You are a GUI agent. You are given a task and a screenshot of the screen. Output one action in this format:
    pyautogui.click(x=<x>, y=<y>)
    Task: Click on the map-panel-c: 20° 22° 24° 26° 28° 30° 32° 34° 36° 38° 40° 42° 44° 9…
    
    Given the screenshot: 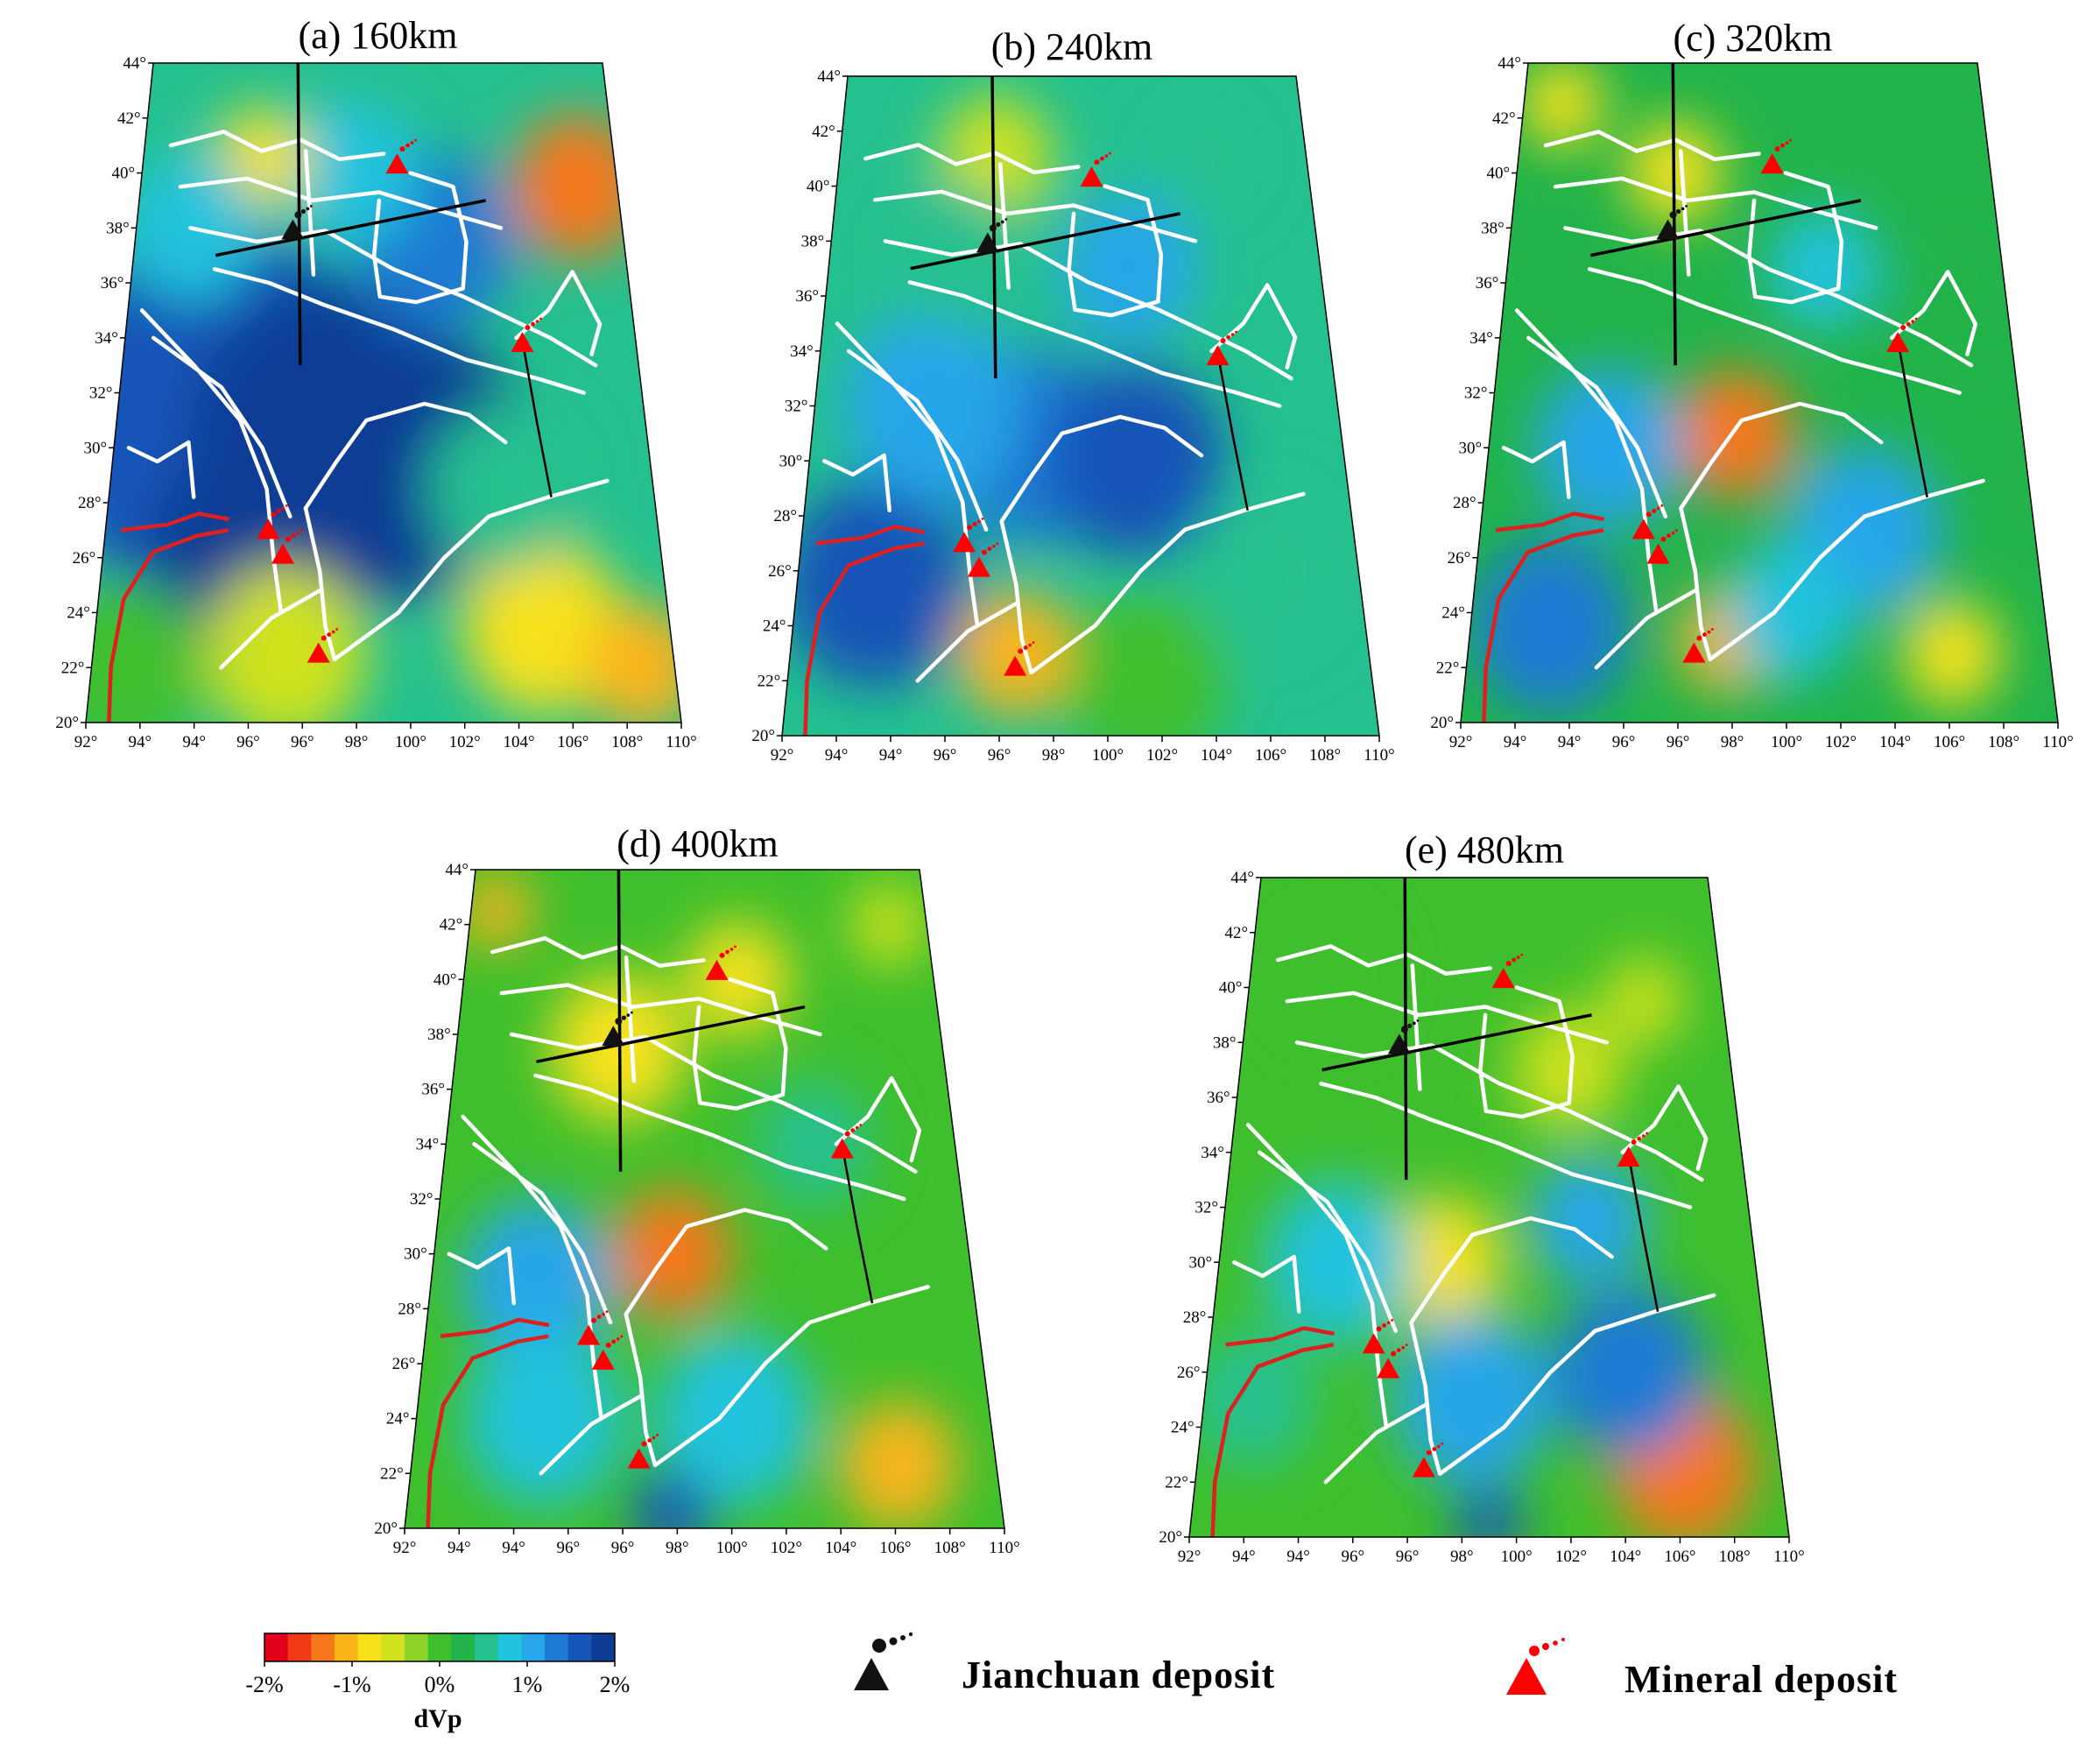 What is the action you would take?
    pyautogui.click(x=1751, y=384)
    